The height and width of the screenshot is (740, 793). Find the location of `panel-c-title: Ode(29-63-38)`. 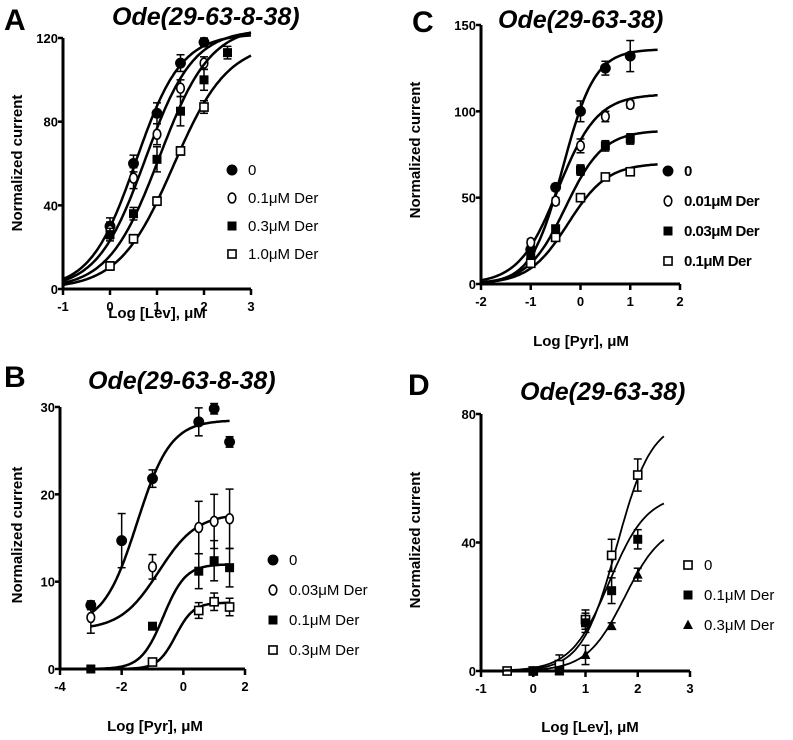

panel-c-title: Ode(29-63-38) is located at coordinates (580, 20).